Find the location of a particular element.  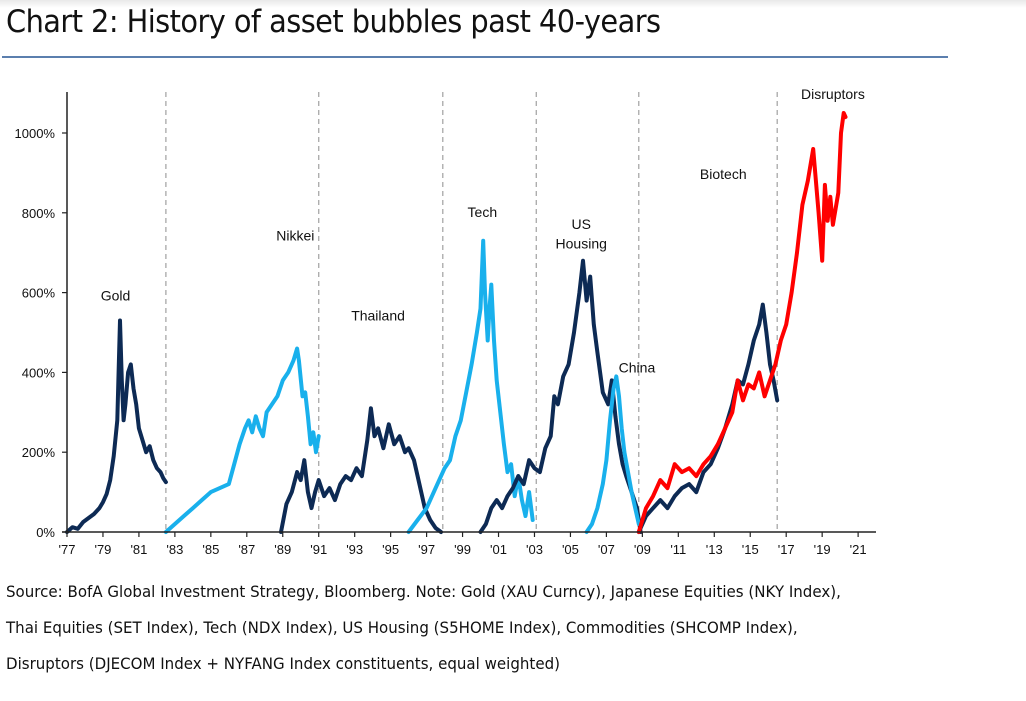

x-tick-label: '83 is located at coordinates (174, 549).